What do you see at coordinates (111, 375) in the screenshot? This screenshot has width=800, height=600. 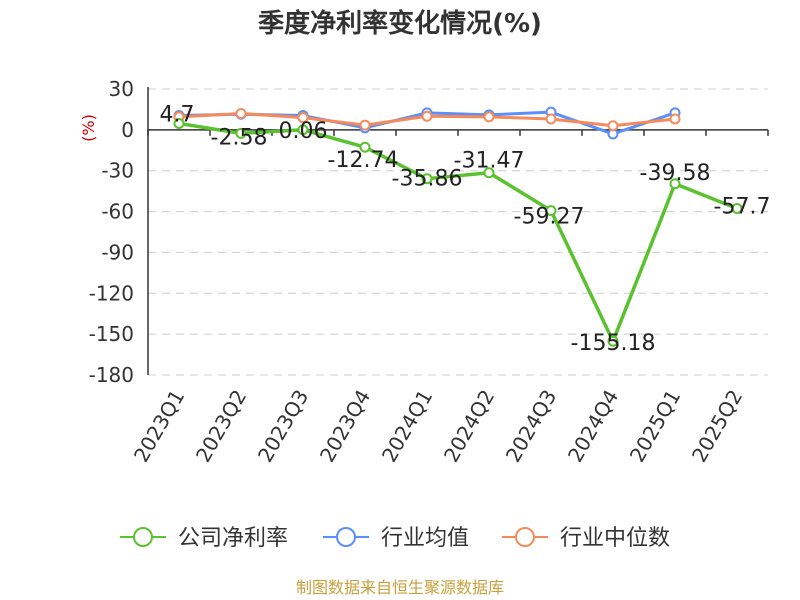 I see `y-tick-label: -180` at bounding box center [111, 375].